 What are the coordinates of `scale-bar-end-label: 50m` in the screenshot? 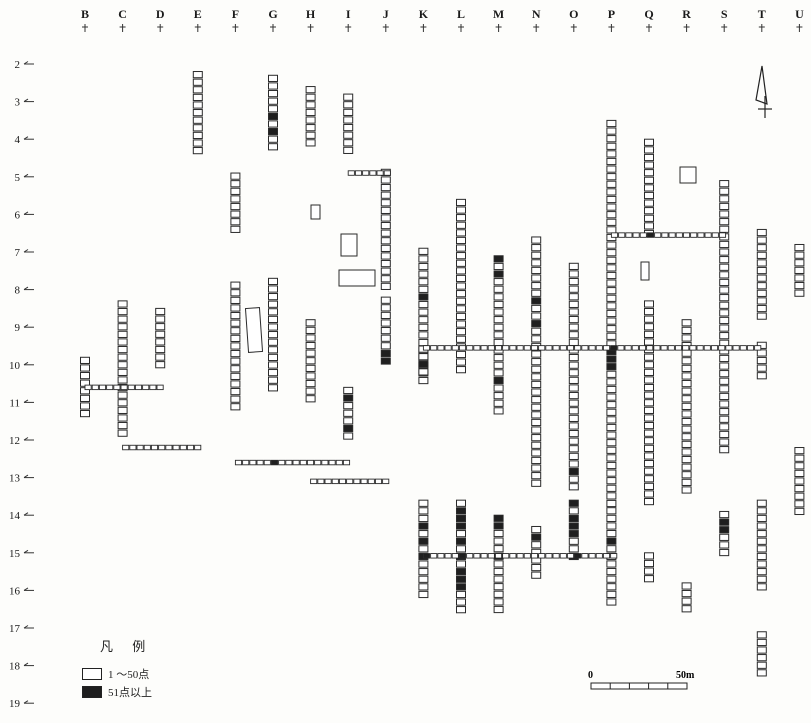 It's located at (685, 675).